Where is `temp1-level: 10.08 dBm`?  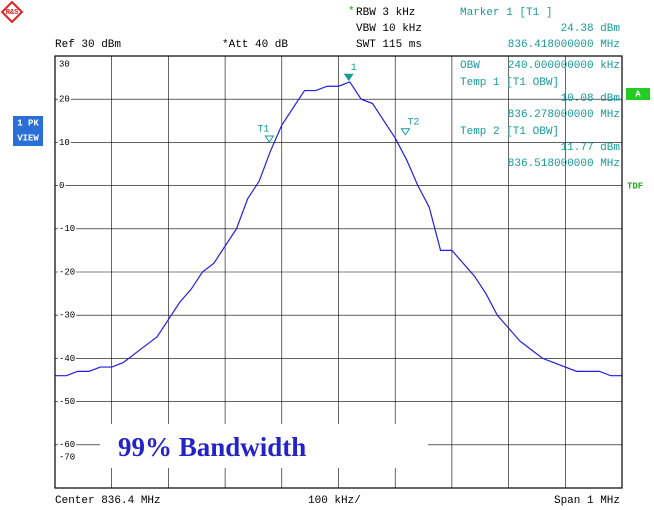 temp1-level: 10.08 dBm is located at coordinates (591, 99).